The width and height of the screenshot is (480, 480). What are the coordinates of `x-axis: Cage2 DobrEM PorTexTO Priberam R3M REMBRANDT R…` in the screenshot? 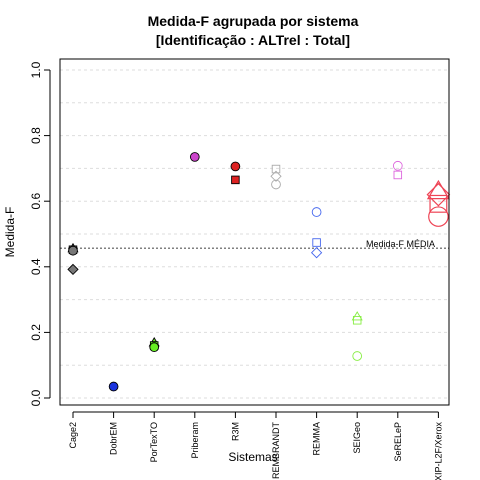 It's located at (255, 445).